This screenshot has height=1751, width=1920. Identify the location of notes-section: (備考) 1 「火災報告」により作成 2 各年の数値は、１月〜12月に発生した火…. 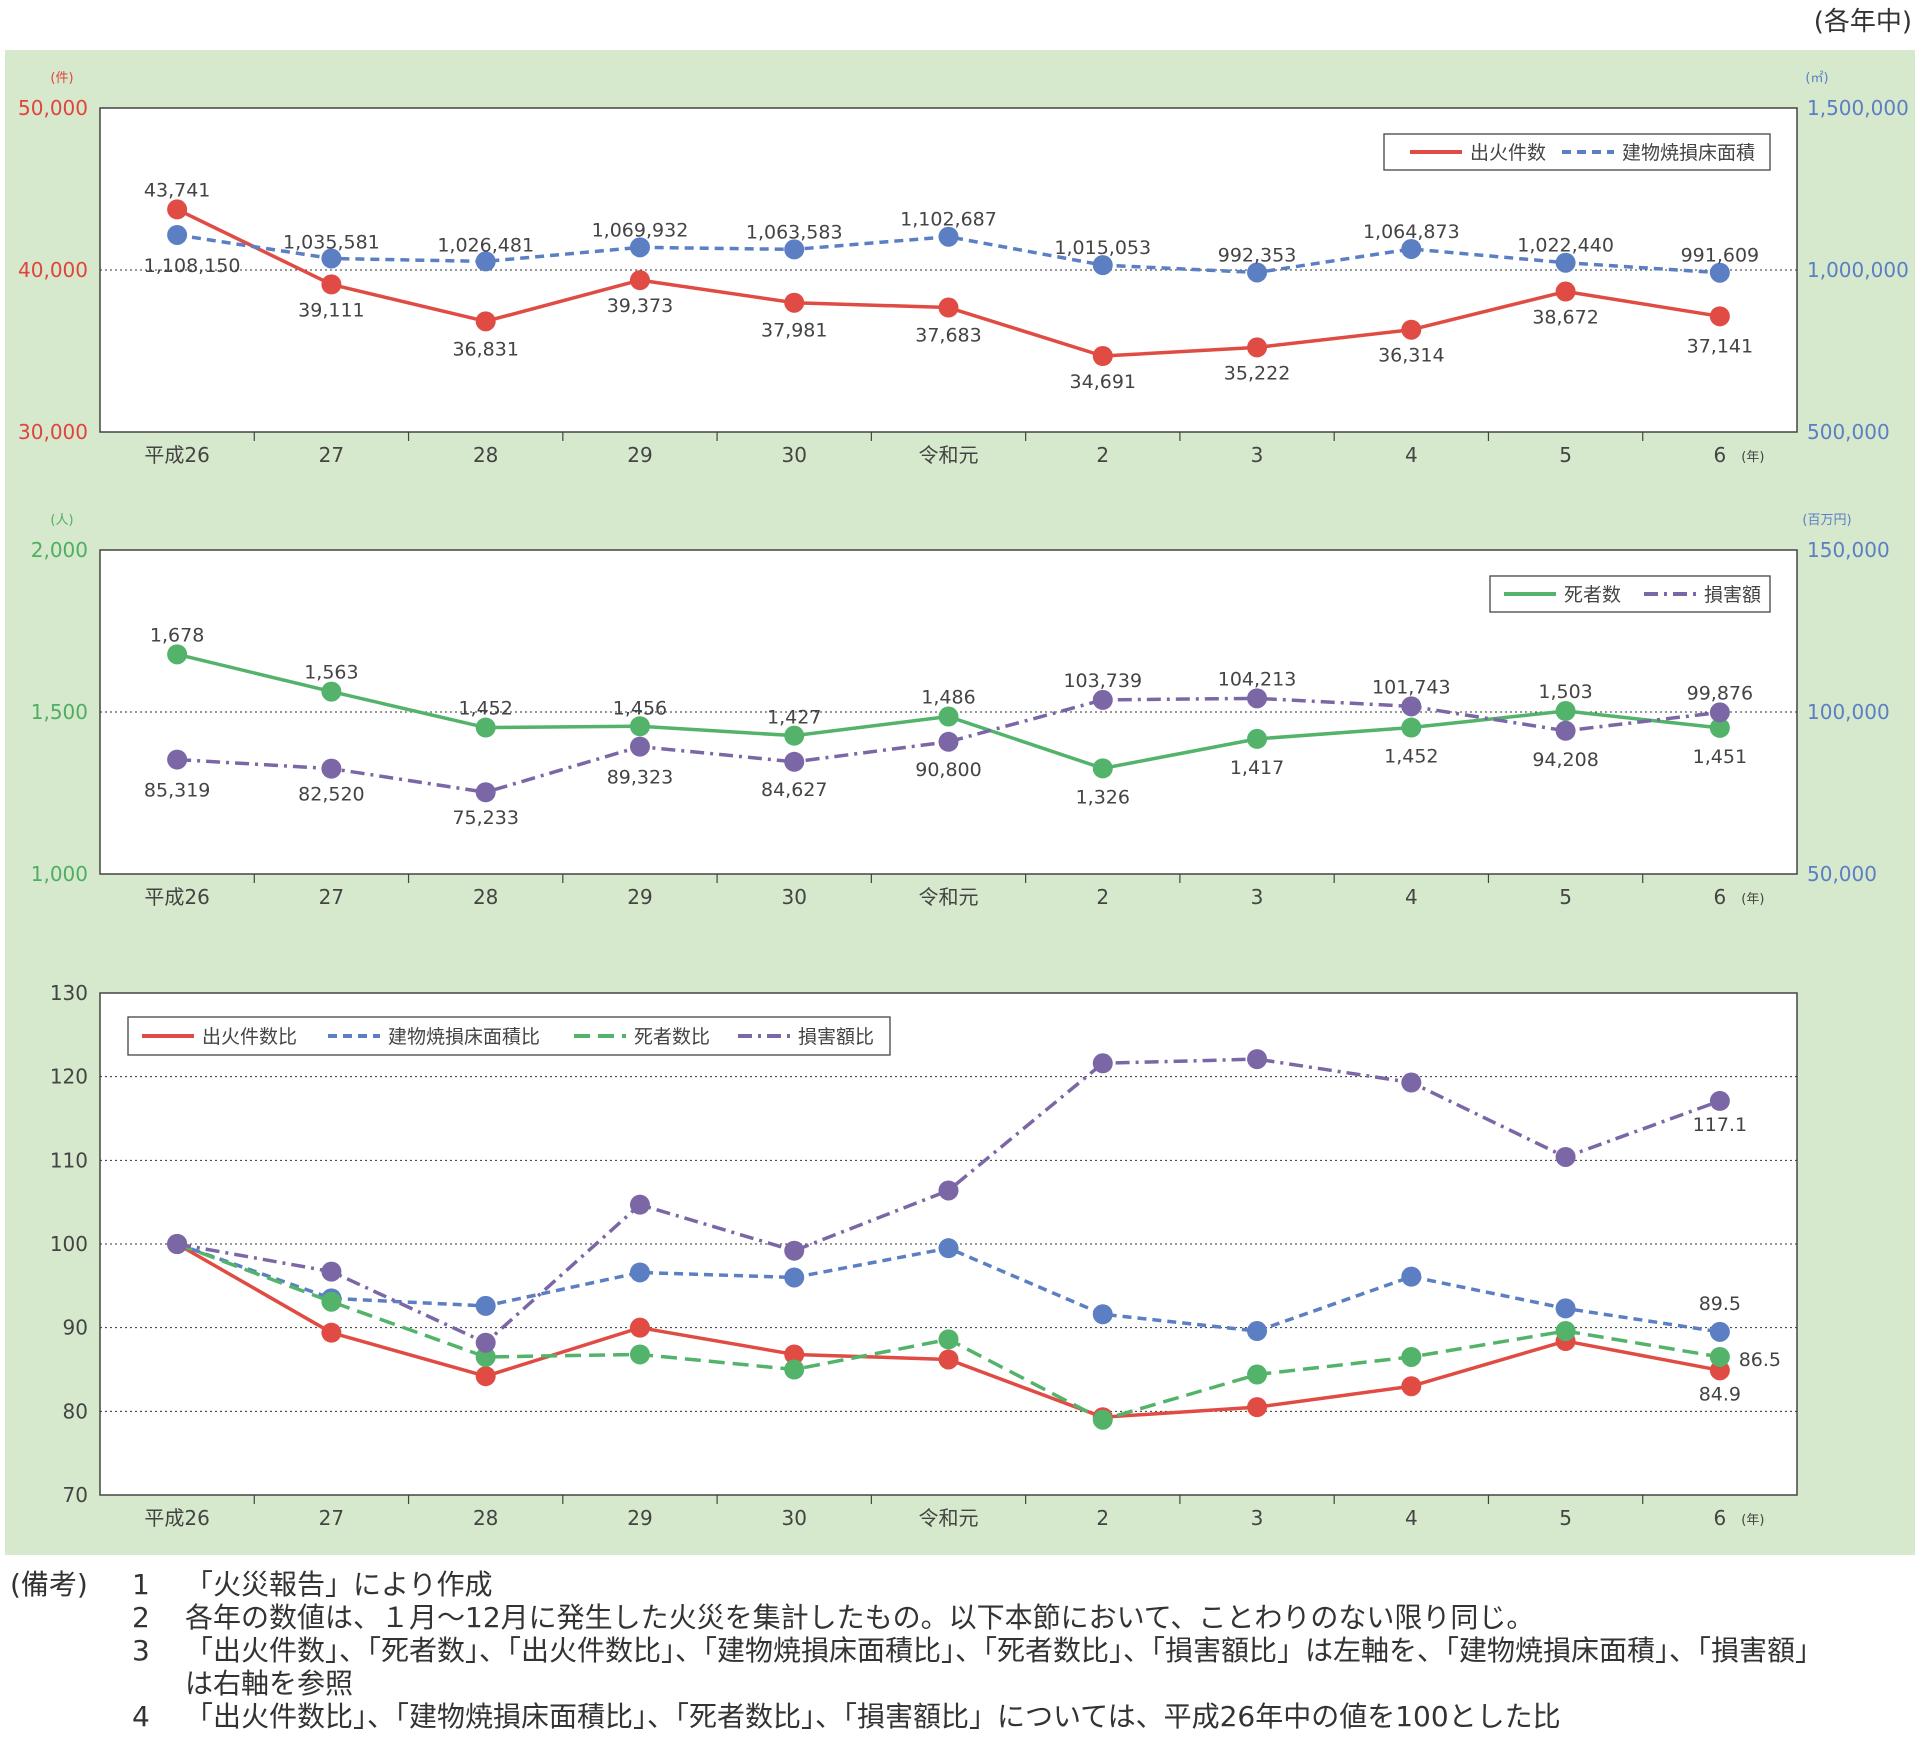
(960, 1650).